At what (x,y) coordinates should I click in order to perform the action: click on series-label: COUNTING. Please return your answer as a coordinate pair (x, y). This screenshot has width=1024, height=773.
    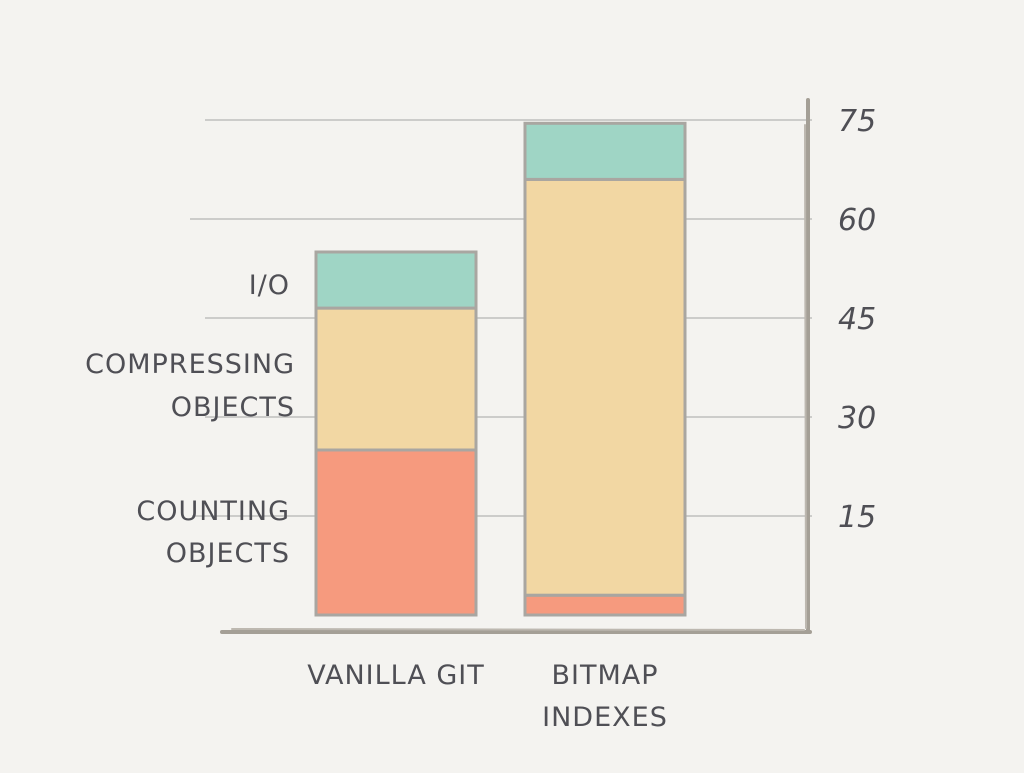
    Looking at the image, I should click on (213, 511).